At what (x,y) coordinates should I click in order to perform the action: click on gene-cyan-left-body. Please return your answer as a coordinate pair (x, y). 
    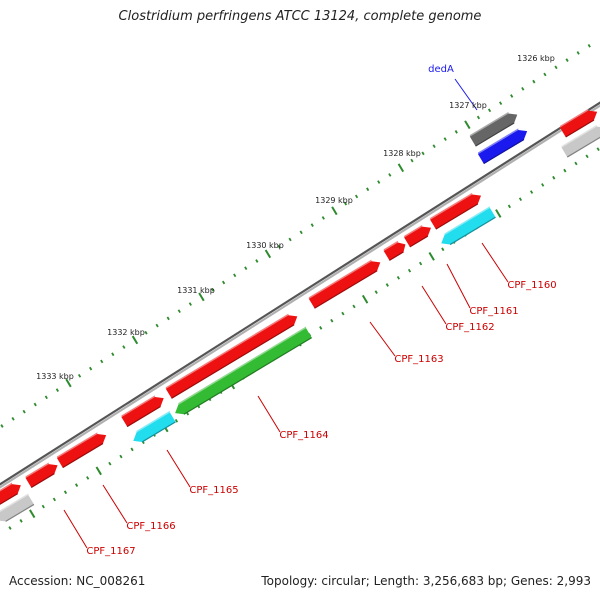
    Looking at the image, I should click on (154, 427).